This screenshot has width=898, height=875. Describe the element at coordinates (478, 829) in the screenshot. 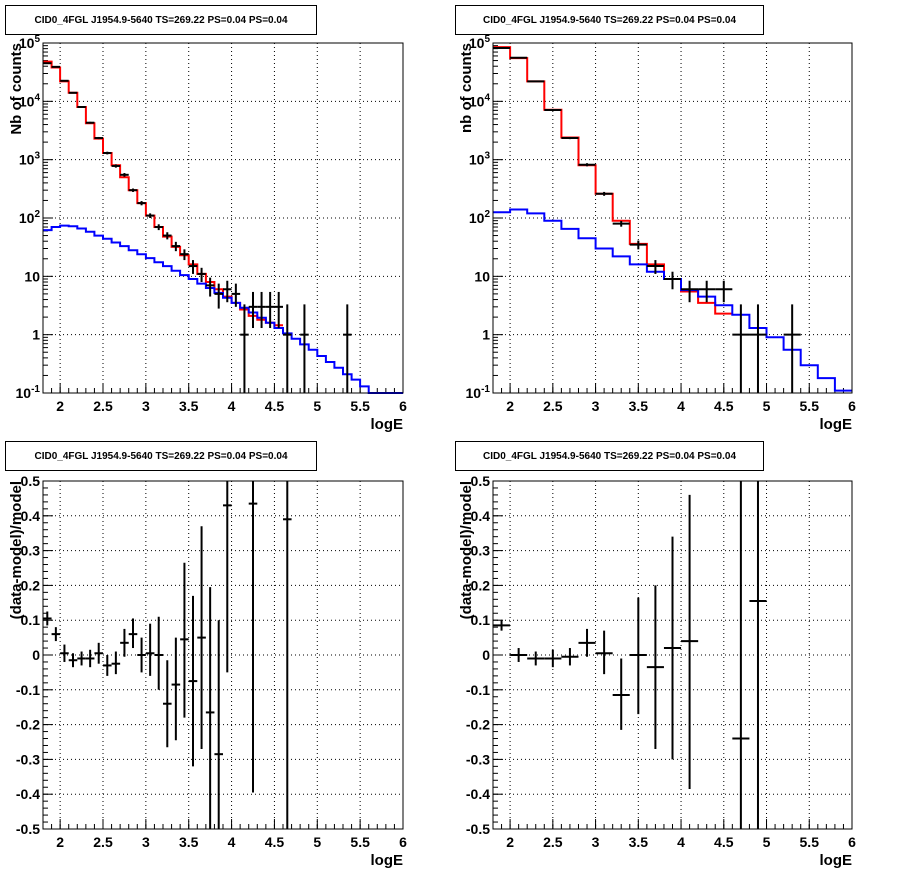

I see `y-tick-label: -0.5` at that location.